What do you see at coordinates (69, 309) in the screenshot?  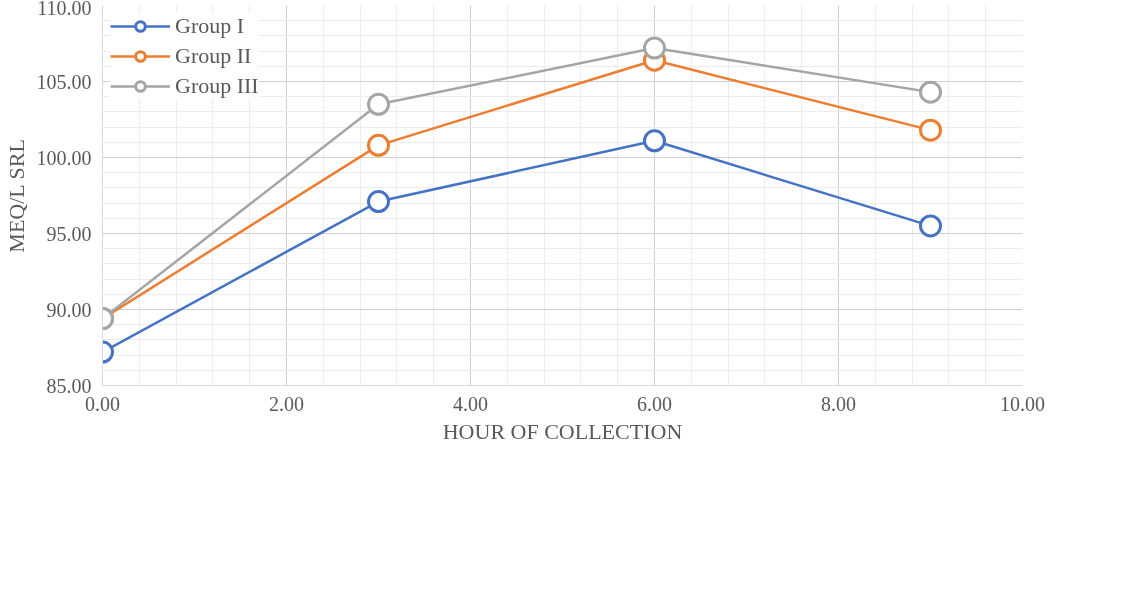 I see `y-tick-label: 90.00` at bounding box center [69, 309].